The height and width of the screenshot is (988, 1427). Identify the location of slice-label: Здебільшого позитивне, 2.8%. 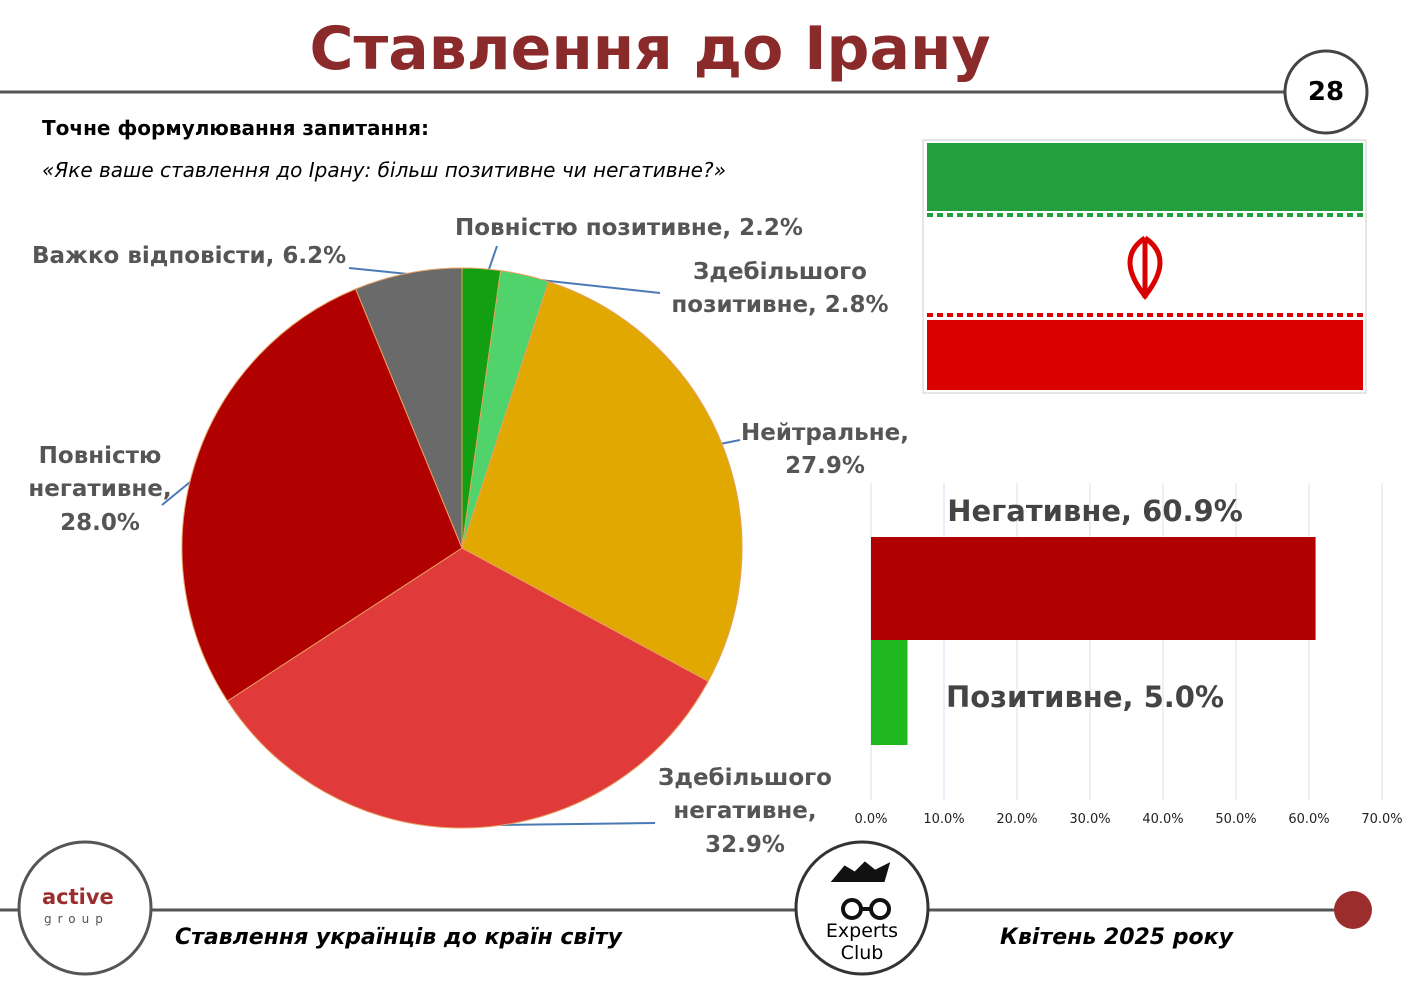
(780, 289).